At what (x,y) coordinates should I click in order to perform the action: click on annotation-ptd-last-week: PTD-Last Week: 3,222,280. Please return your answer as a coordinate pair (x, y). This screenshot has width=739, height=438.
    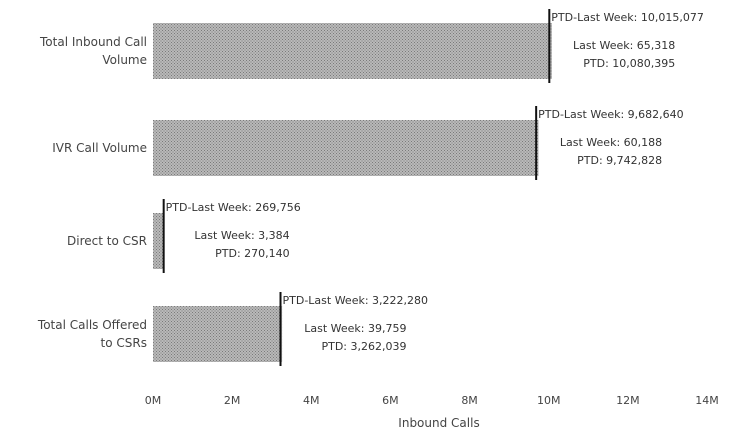
    Looking at the image, I should click on (356, 300).